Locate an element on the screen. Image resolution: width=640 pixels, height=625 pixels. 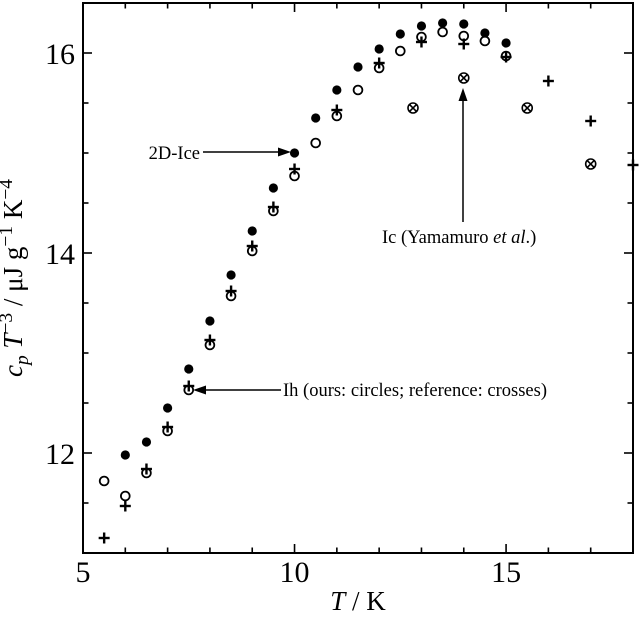
annotation-label: Ih (ours: circles; reference: crosses) is located at coordinates (415, 391).